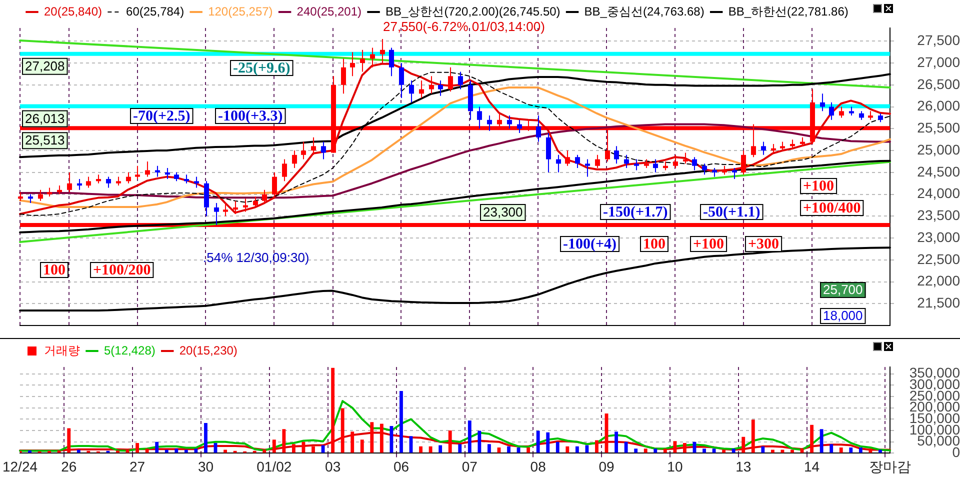 The width and height of the screenshot is (960, 480). What do you see at coordinates (843, 290) in the screenshot?
I see `annotation: 25,700` at bounding box center [843, 290].